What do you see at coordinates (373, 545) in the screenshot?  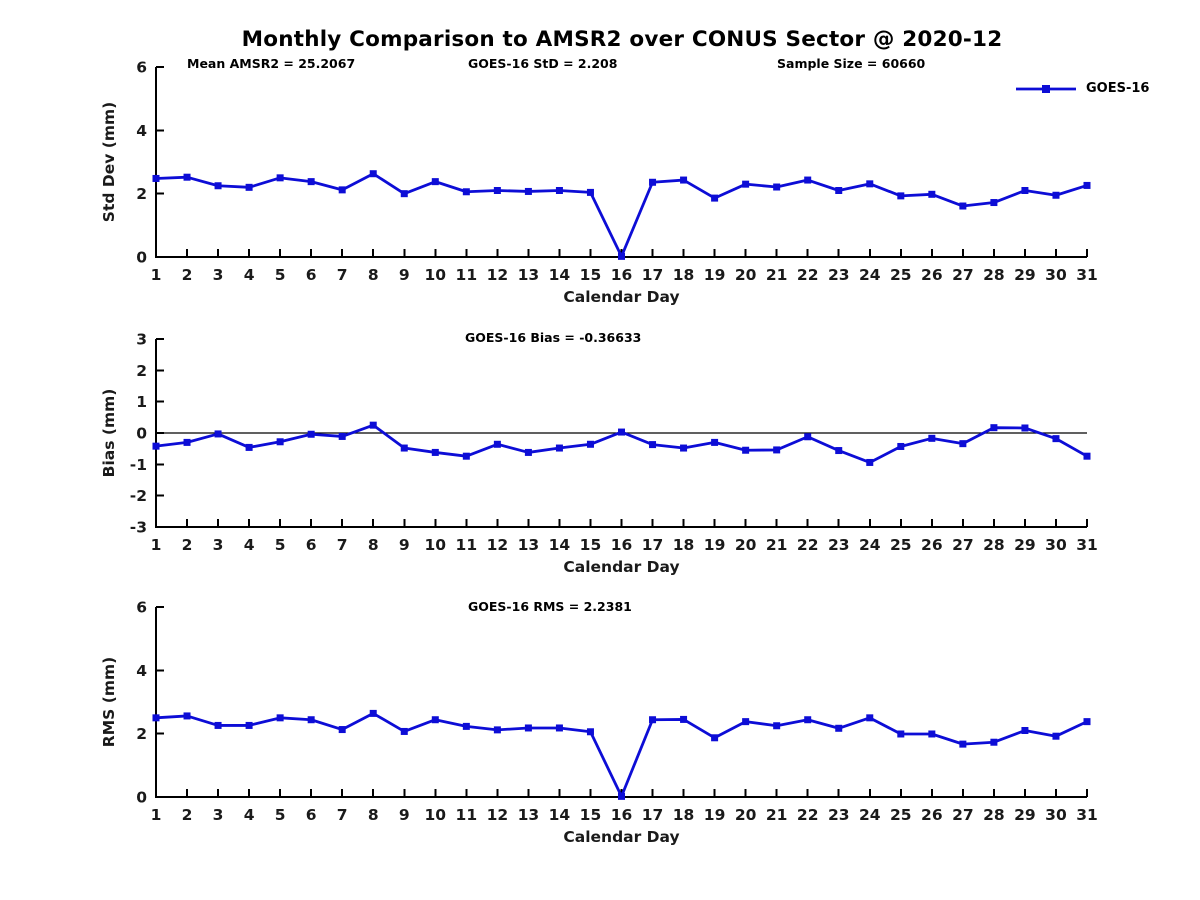 I see `x-tick-label: 8` at bounding box center [373, 545].